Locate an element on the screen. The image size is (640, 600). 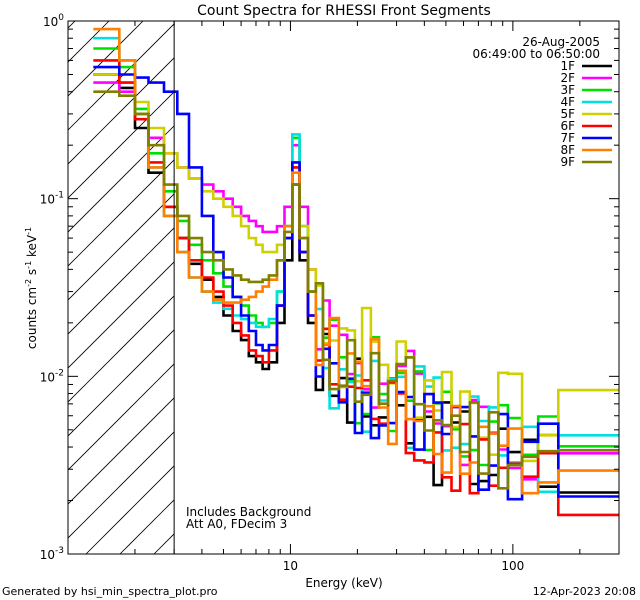
y-tick-label-1e-3: 10⁻³ is located at coordinates (52, 554).